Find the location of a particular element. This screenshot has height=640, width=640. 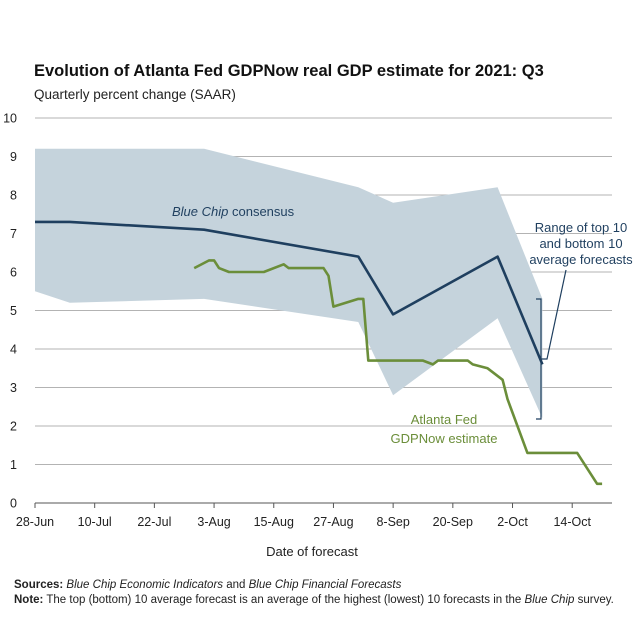

y-tick-label: 10 is located at coordinates (10, 119).